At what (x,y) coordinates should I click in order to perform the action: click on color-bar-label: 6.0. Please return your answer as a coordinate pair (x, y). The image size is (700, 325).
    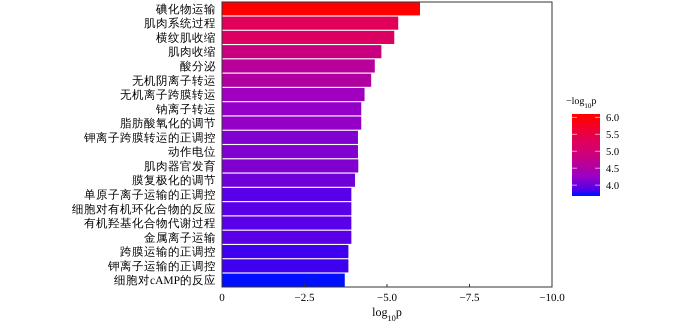
    Looking at the image, I should click on (613, 118).